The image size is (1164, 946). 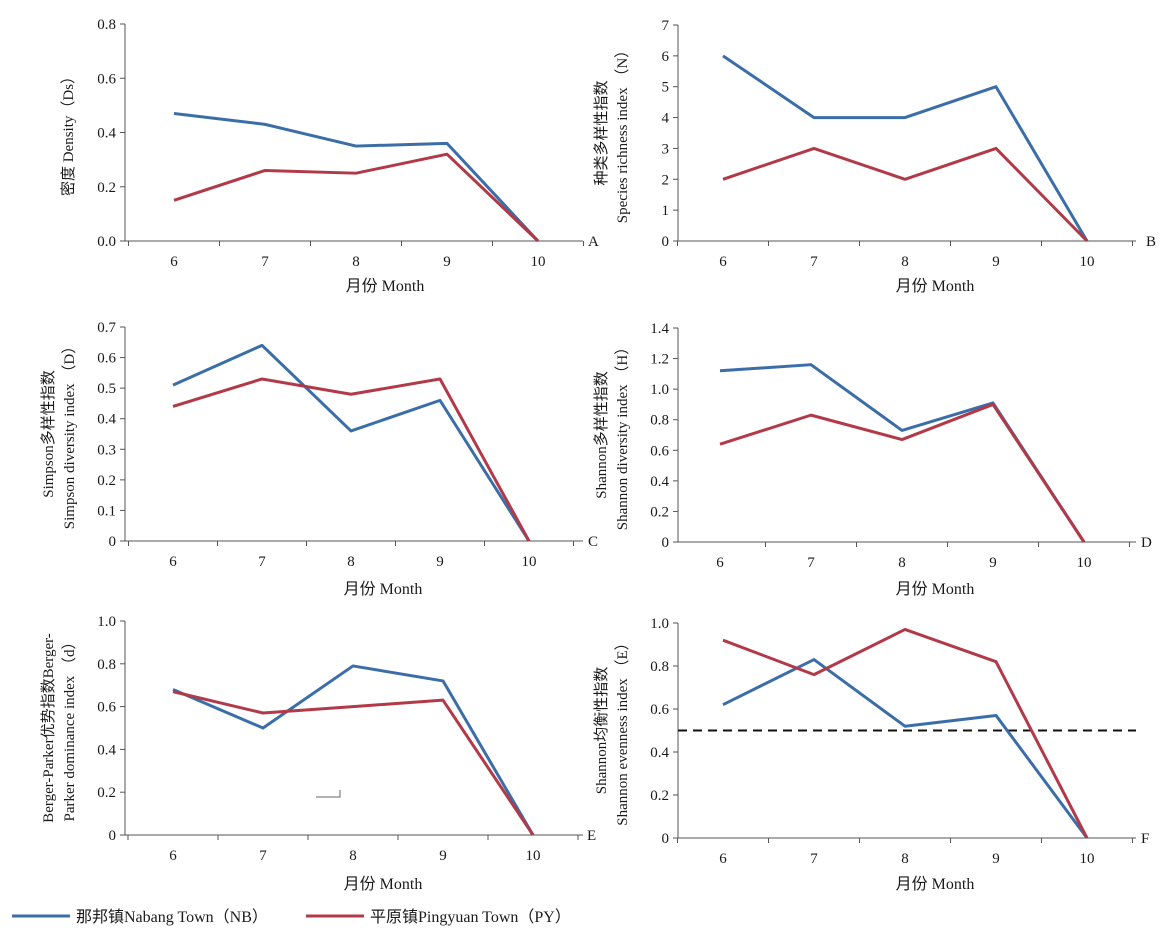 What do you see at coordinates (1146, 543) in the screenshot?
I see `panel-letter: D` at bounding box center [1146, 543].